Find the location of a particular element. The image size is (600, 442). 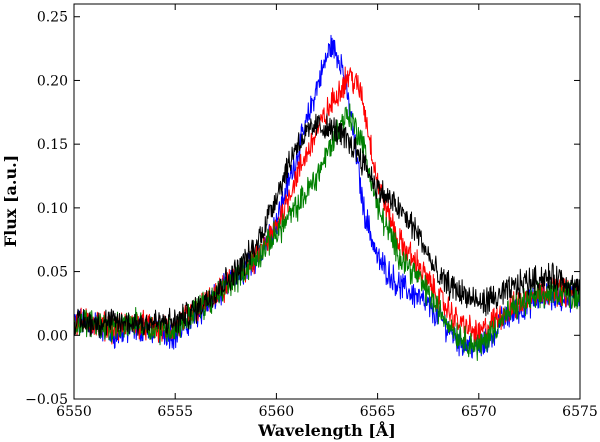

x-tick-label: 6575 is located at coordinates (580, 412).